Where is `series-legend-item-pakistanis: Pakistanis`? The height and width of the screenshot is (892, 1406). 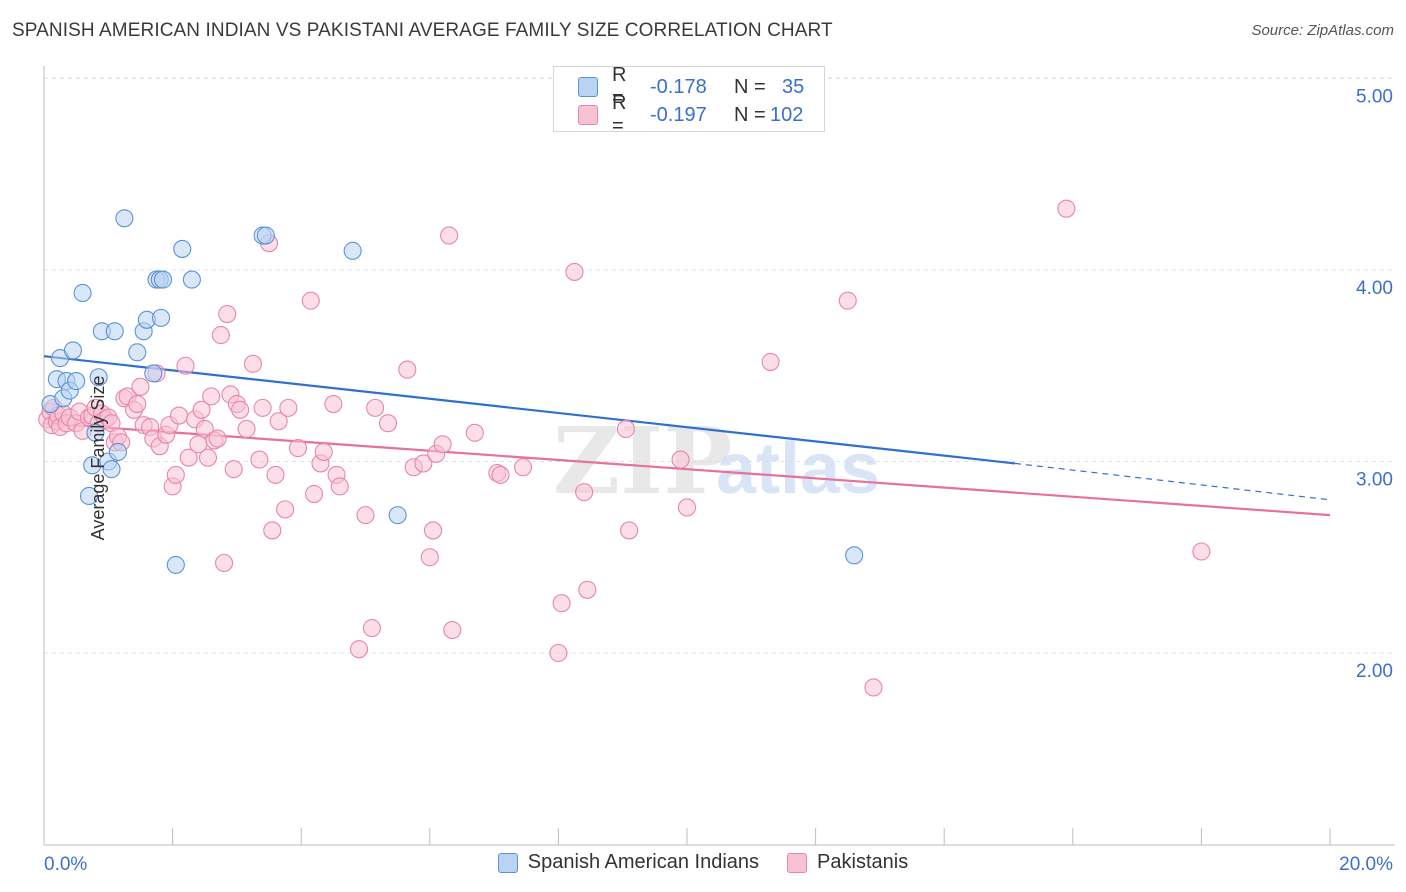
series-legend-item-pakistanis: Pakistanis is located at coordinates (847, 862).